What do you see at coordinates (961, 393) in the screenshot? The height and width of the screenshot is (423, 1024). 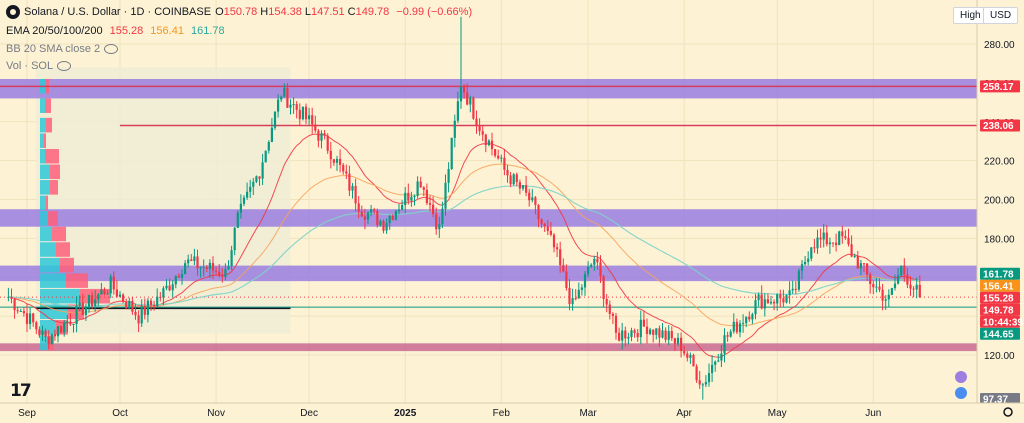 I see `country-flag-icon` at bounding box center [961, 393].